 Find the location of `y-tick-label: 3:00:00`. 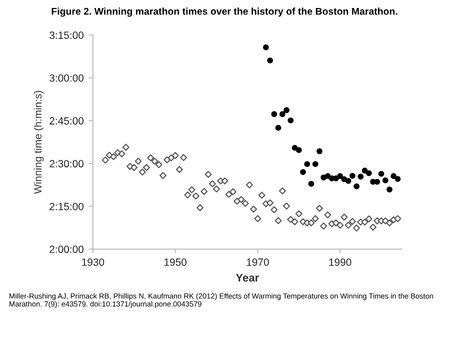

y-tick-label: 3:00:00 is located at coordinates (67, 78).